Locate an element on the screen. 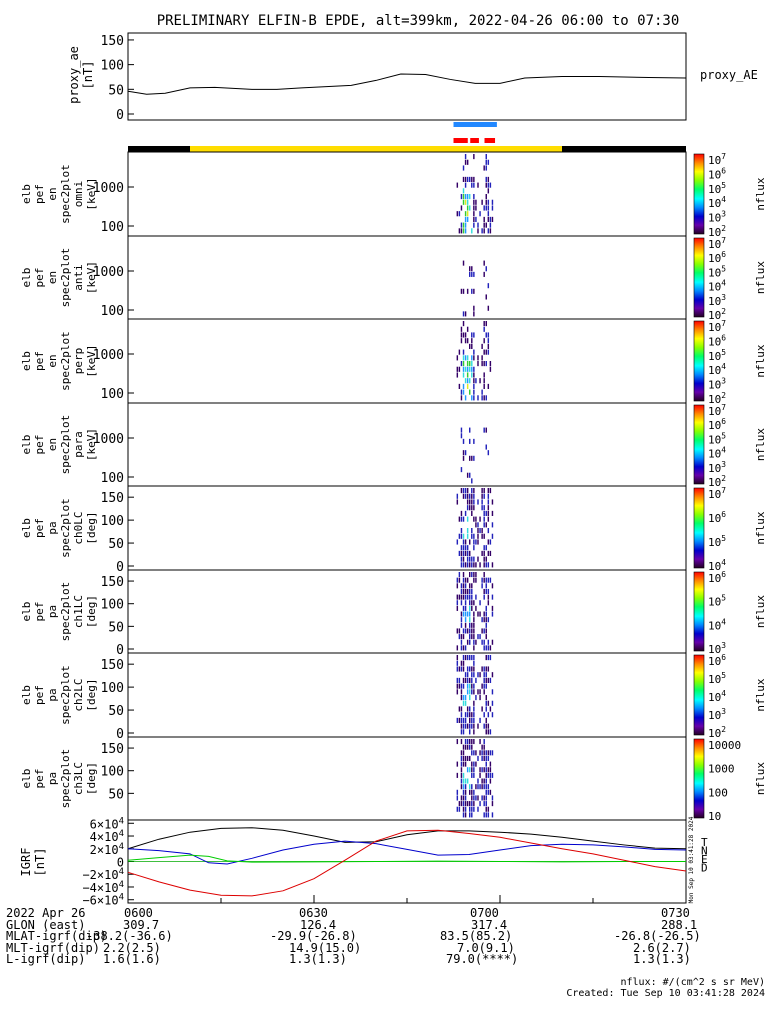 The width and height of the screenshot is (775, 1035). y-tick-label: 100 is located at coordinates (112, 521).